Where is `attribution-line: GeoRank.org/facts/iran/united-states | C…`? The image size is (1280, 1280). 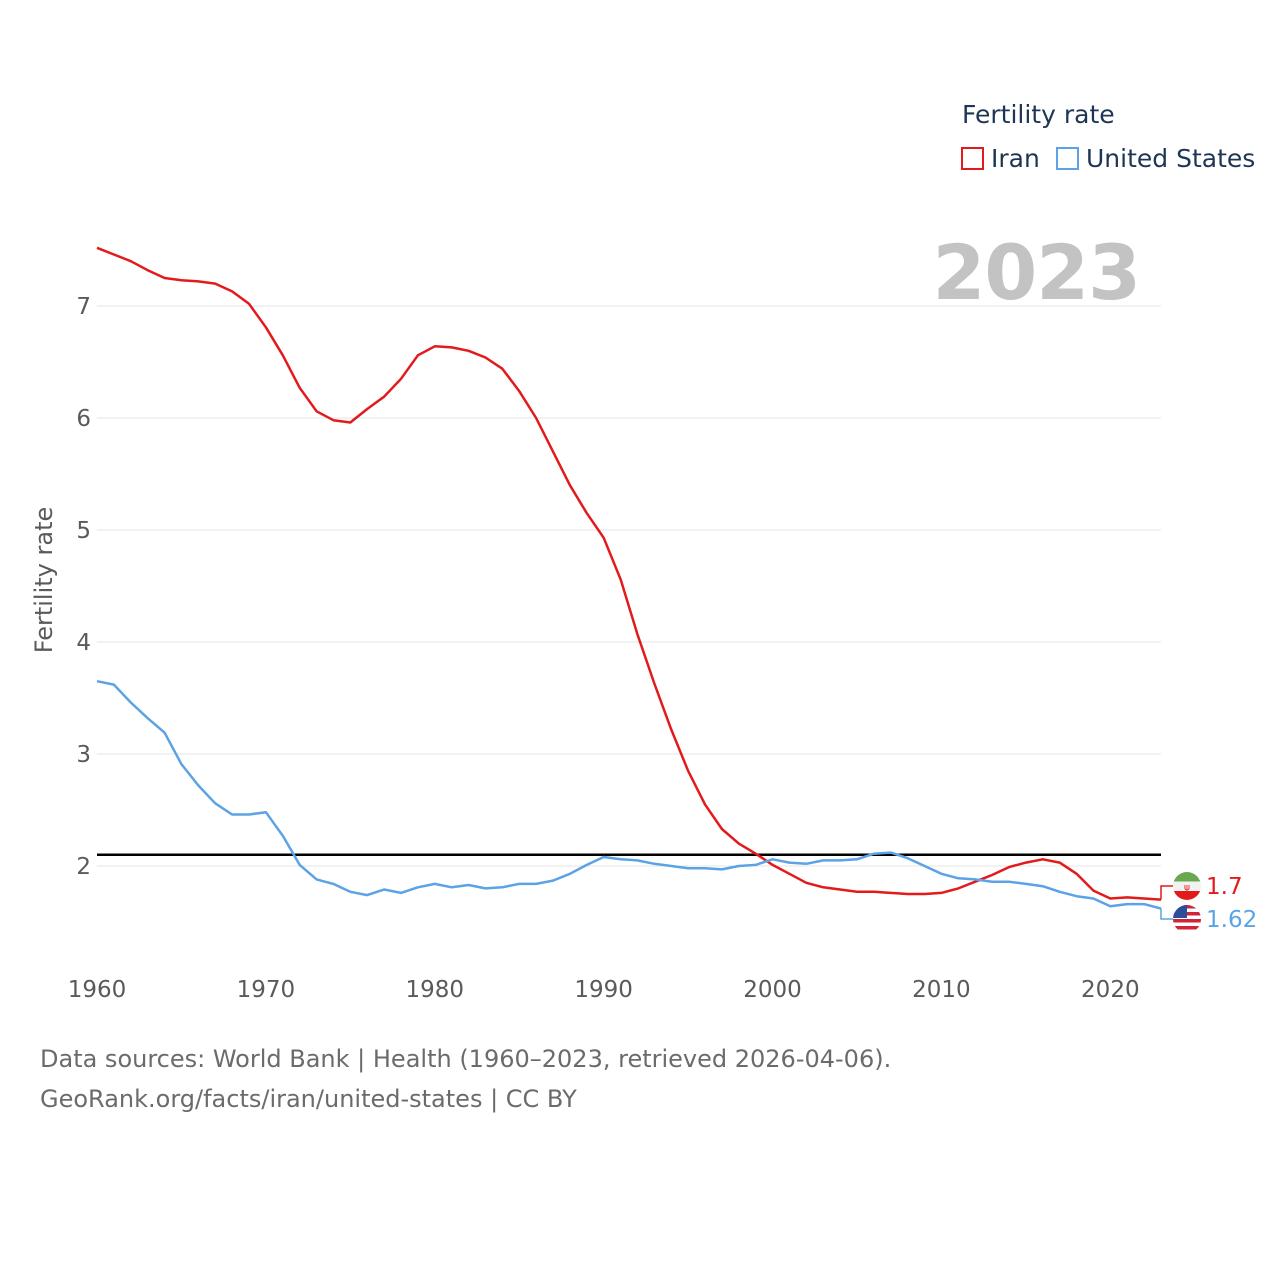
attribution-line: GeoRank.org/facts/iran/united-states | C… is located at coordinates (308, 1099).